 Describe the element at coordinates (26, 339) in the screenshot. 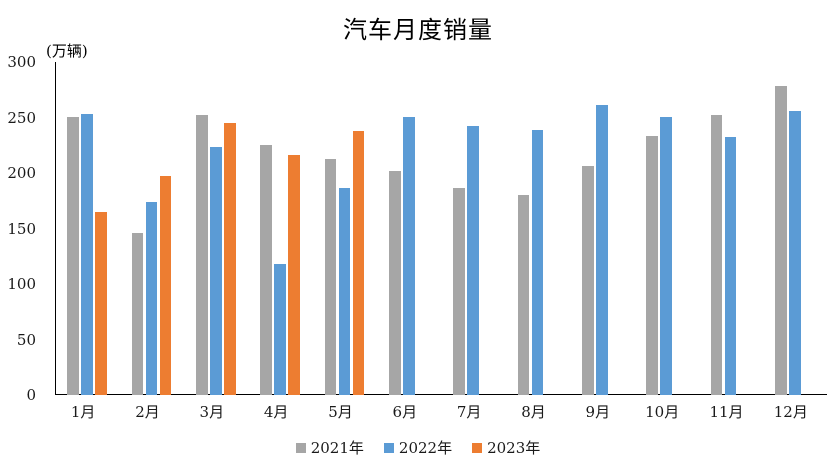

I see `y-axis-tick-label: 50` at that location.